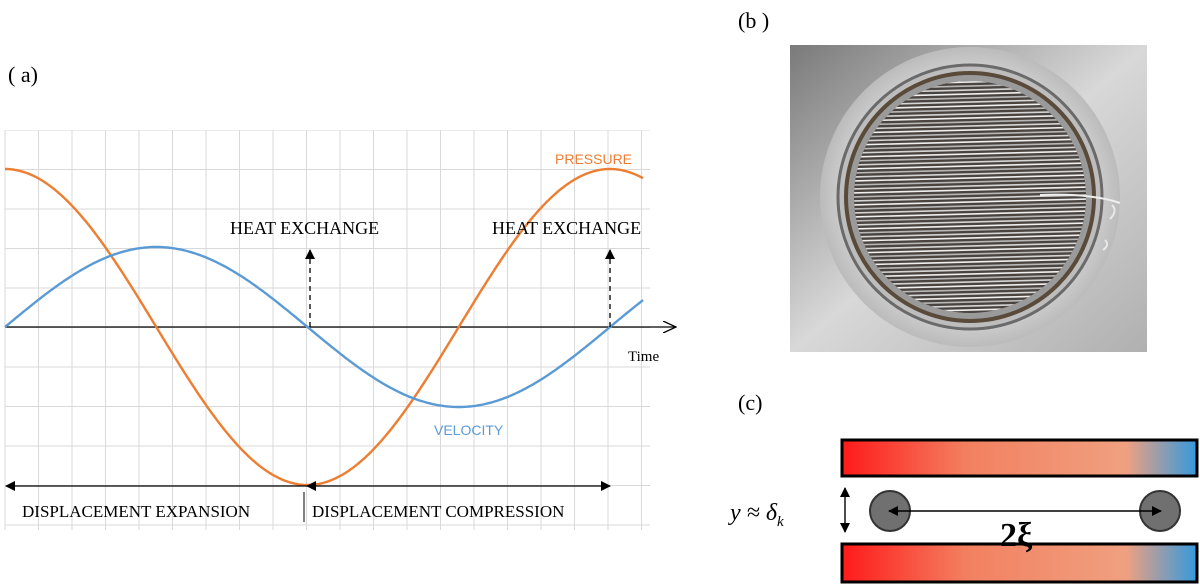  I want to click on displacement-compression-label: DISPLACEMENT COMPRESSION, so click(438, 511).